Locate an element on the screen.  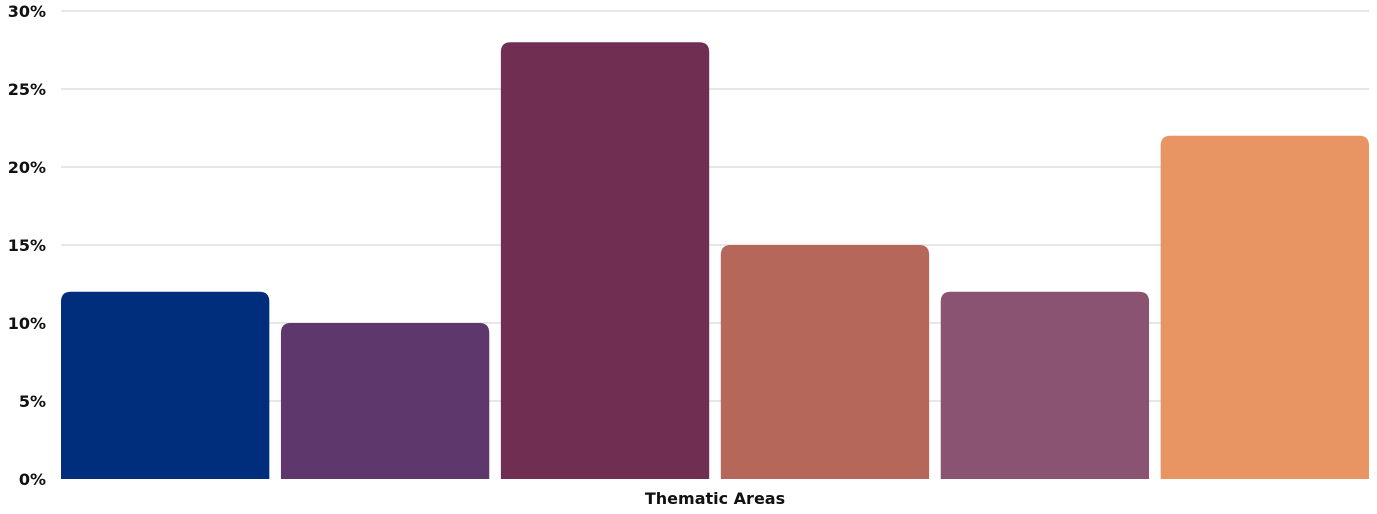
x-axis-title: Thematic Areas is located at coordinates (715, 498).